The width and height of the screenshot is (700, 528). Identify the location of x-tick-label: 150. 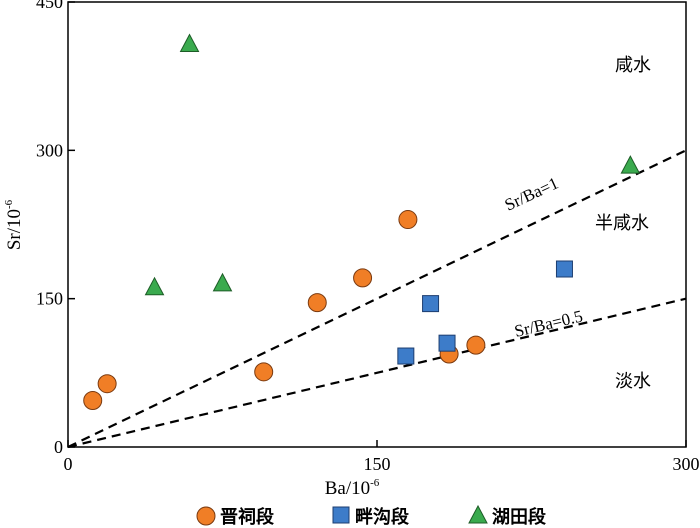
(377, 464).